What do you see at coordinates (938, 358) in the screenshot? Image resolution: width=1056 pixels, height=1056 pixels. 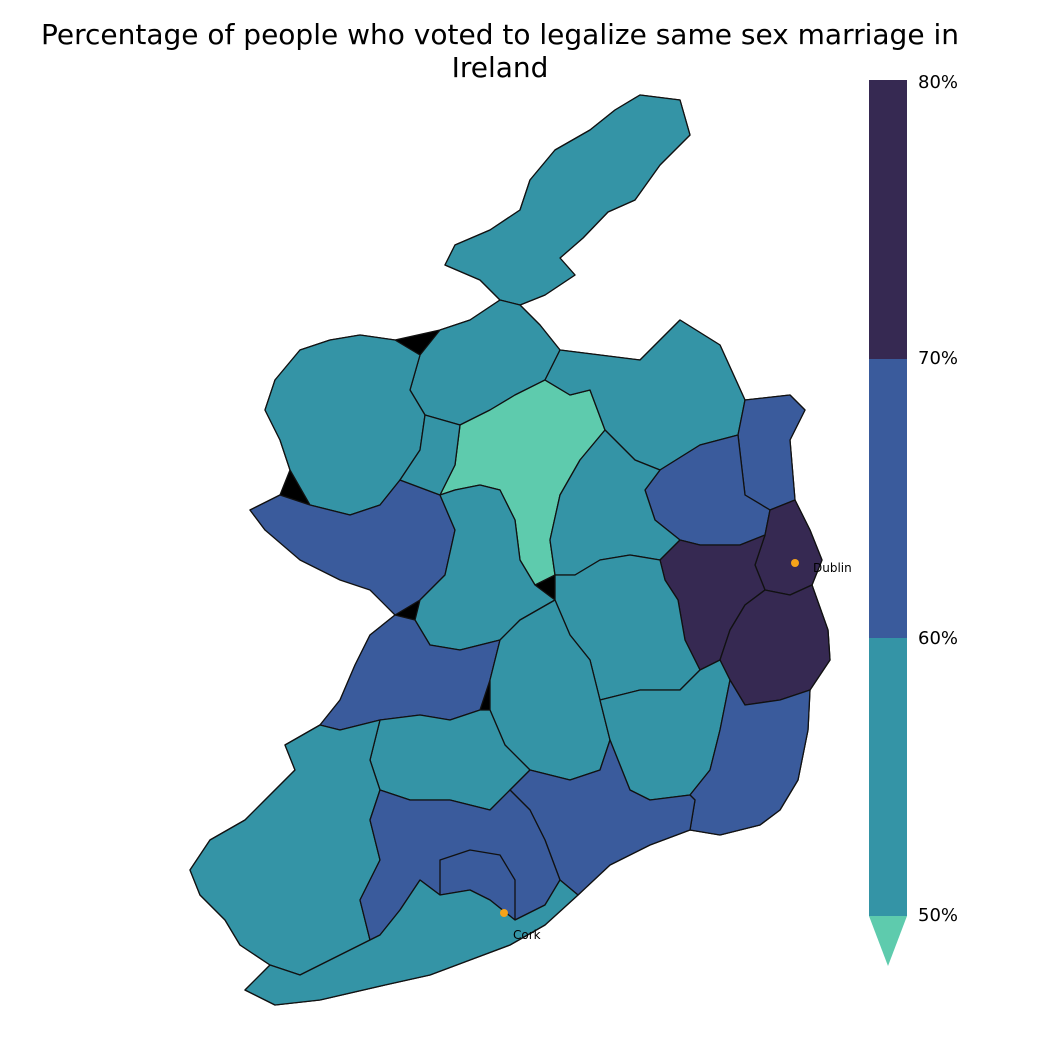 I see `colorbar-tick-70: 70%` at bounding box center [938, 358].